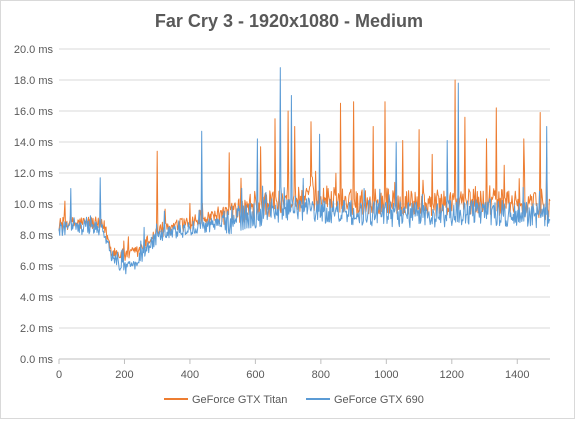 The width and height of the screenshot is (576, 421). Describe the element at coordinates (517, 375) in the screenshot. I see `x-tick-label: 1400` at that location.